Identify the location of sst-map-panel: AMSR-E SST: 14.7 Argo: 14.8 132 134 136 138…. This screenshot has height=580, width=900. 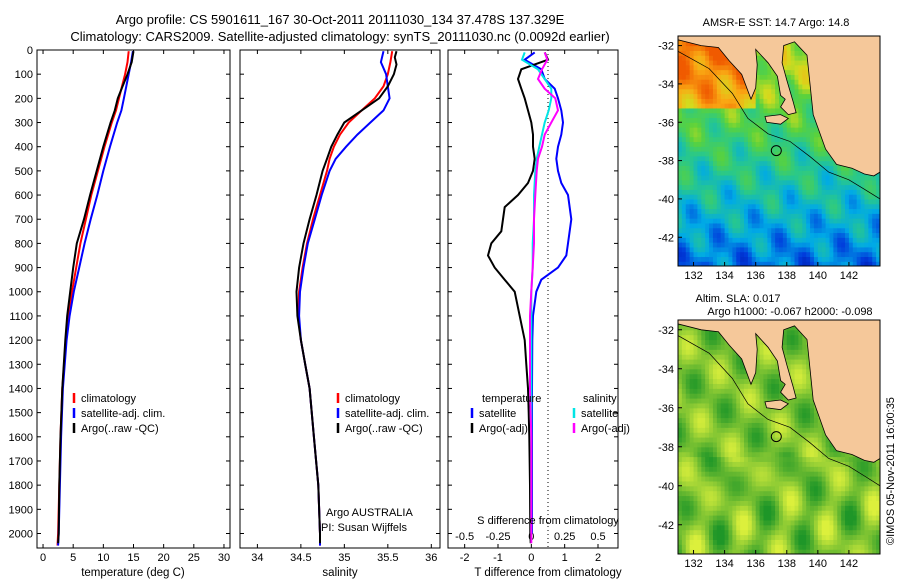
(769, 149).